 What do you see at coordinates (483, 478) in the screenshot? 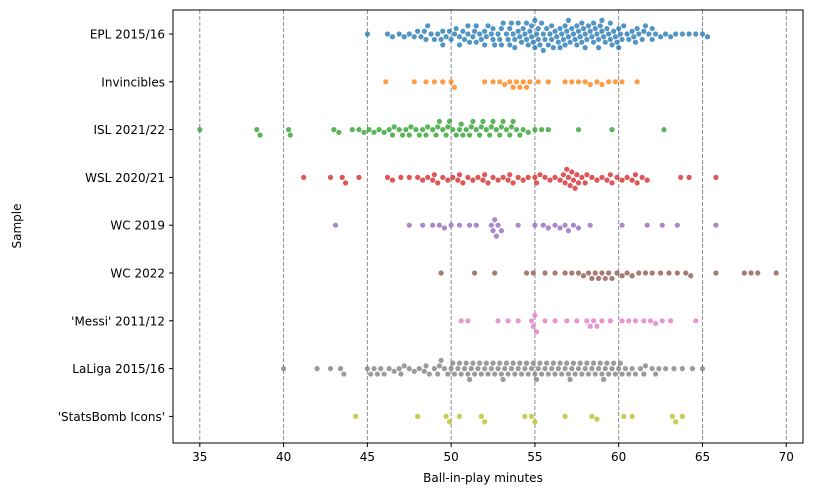
I see `x-axis-label: Ball-in-play minutes` at bounding box center [483, 478].